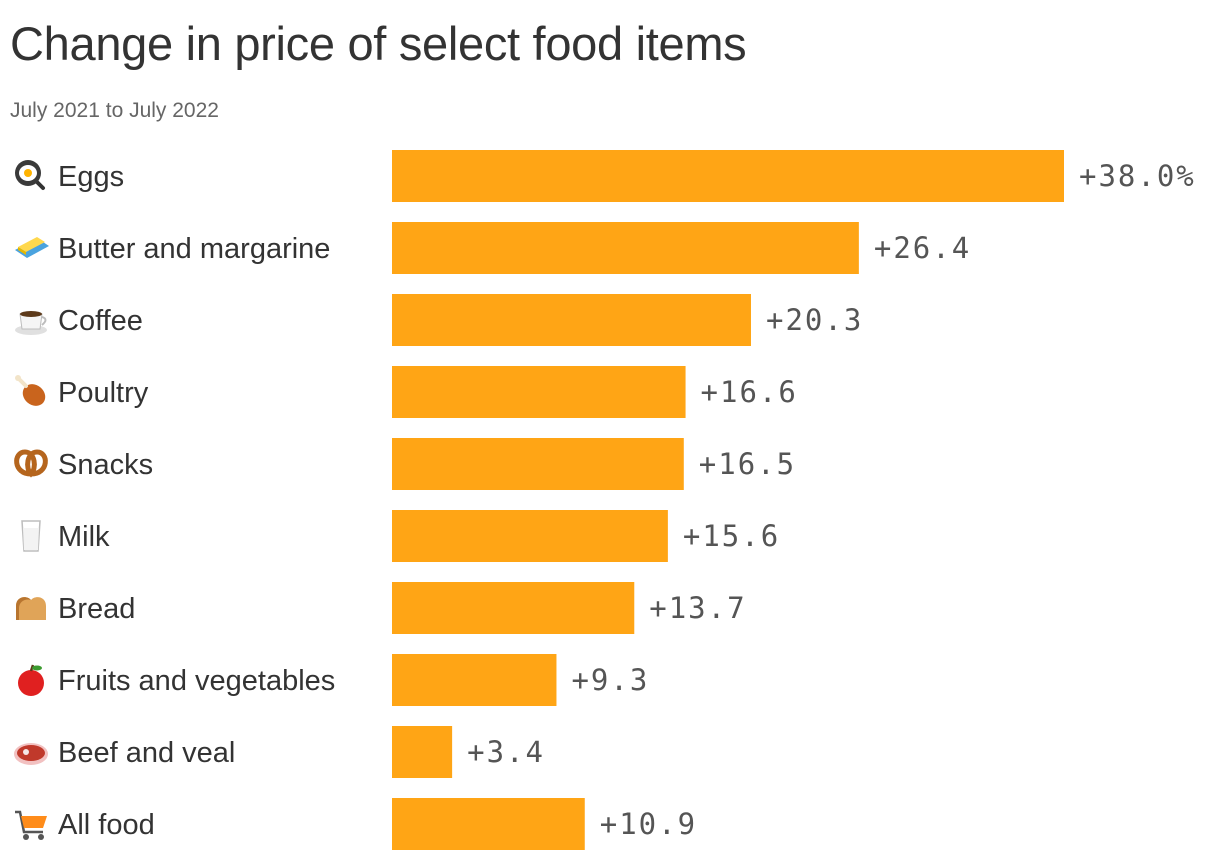 This screenshot has height=860, width=1220. I want to click on category-label-coffee: Coffee, so click(100, 321).